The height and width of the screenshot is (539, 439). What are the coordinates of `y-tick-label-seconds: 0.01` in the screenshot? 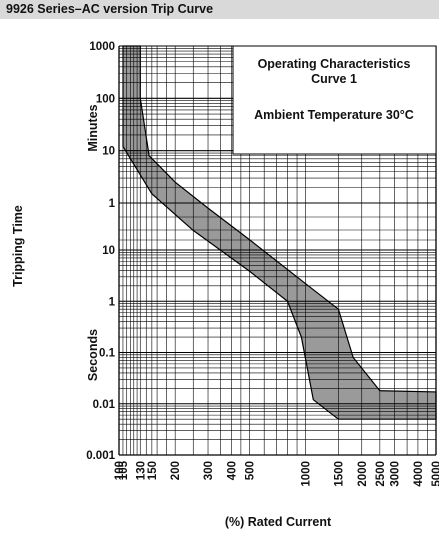 It's located at (104, 405).